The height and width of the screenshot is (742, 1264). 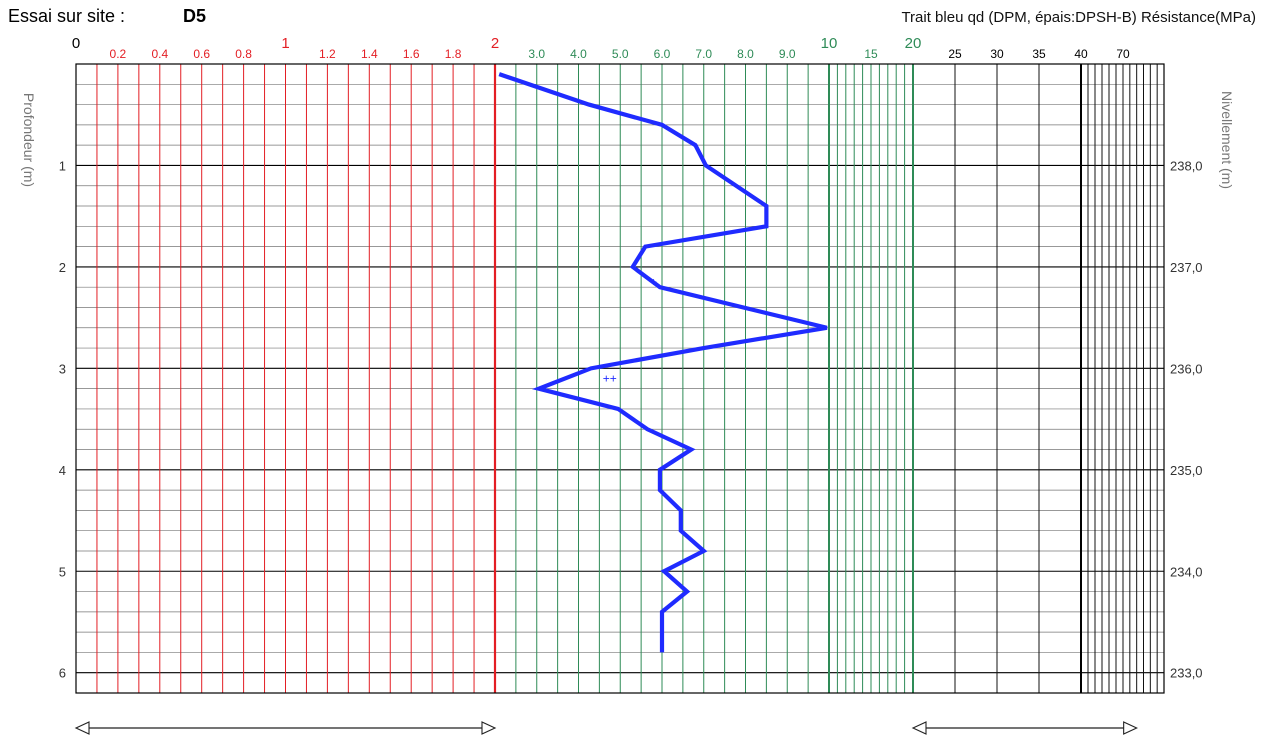 What do you see at coordinates (620, 54) in the screenshot?
I see `x-tick-label: 5.0` at bounding box center [620, 54].